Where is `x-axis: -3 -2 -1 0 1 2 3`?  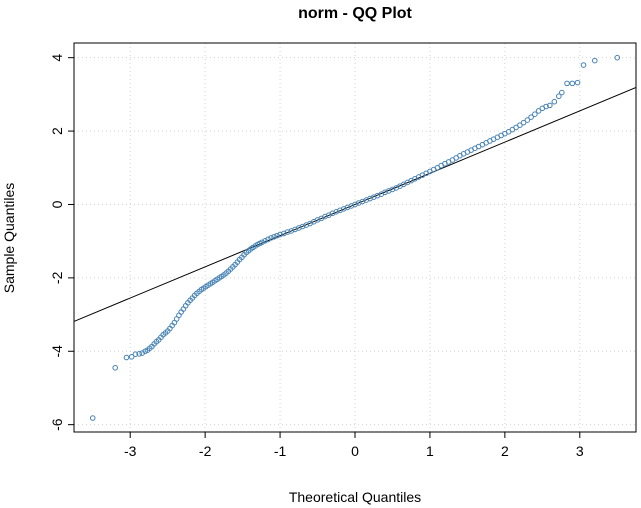
x-axis: -3 -2 -1 0 1 2 3 is located at coordinates (354, 445).